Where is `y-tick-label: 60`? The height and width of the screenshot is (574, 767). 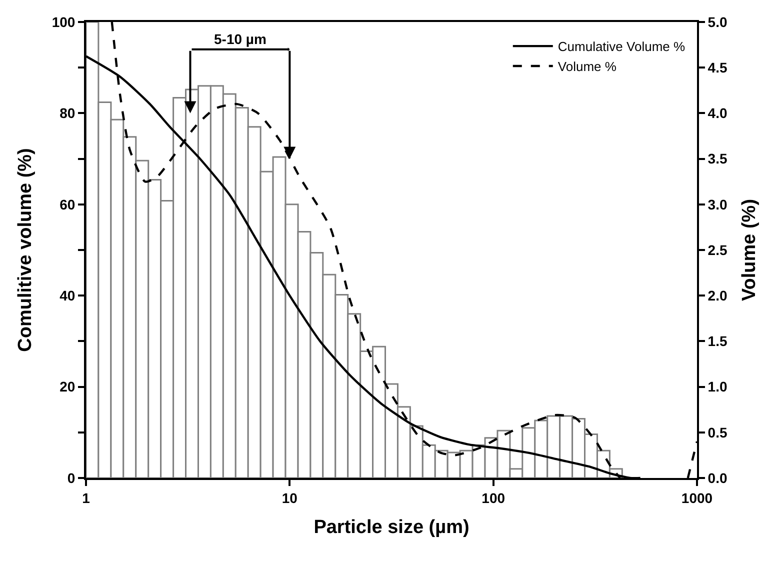
y-tick-label: 60 is located at coordinates (68, 204).